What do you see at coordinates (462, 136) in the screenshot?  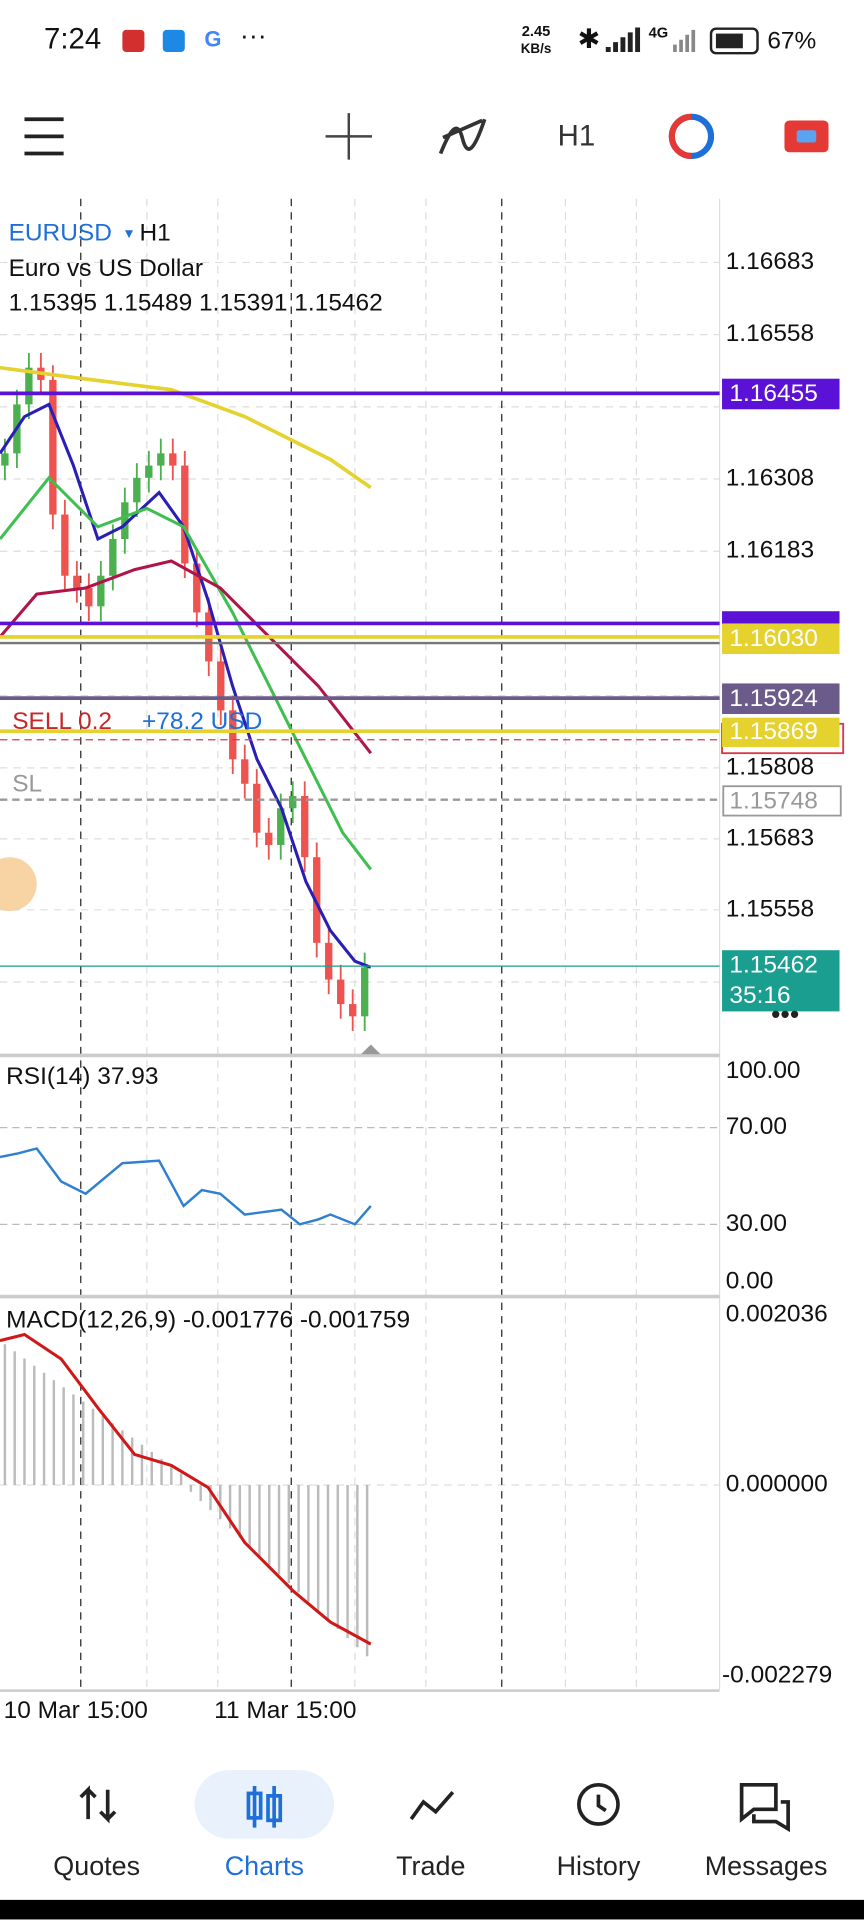 I see `indicators-button` at bounding box center [462, 136].